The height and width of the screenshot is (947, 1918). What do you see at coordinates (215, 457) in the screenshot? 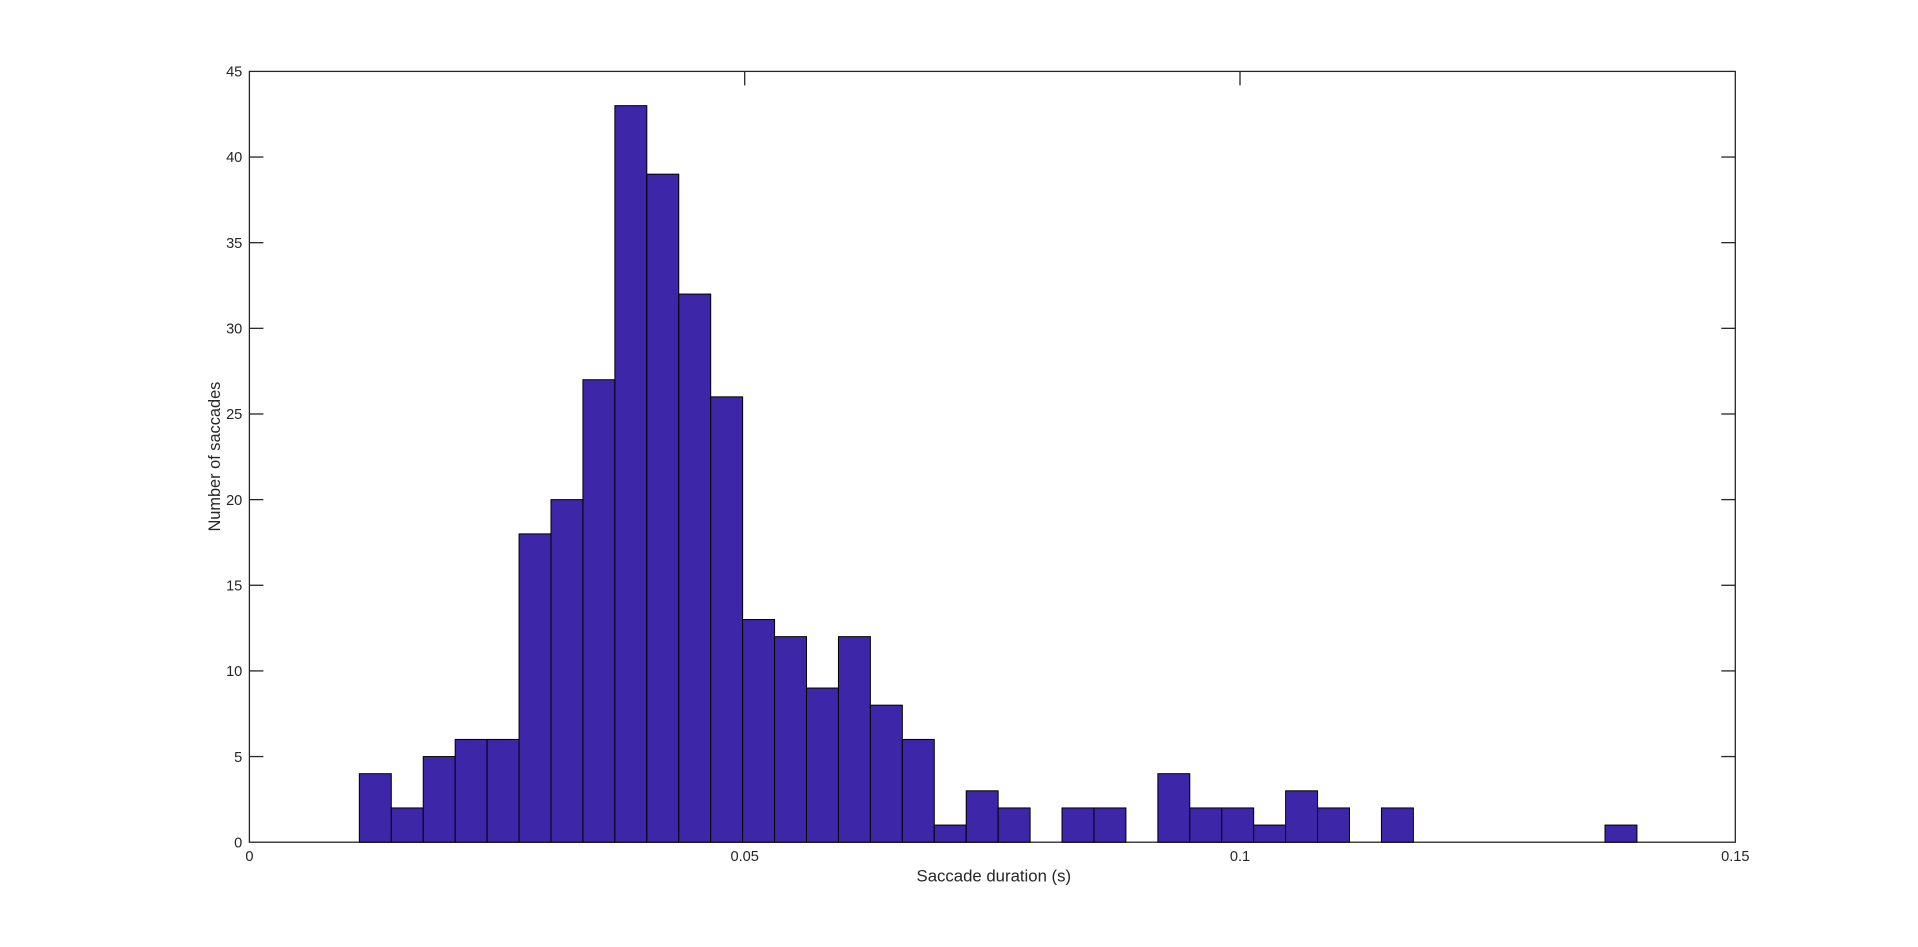
I see `svg-text: Number of saccades` at bounding box center [215, 457].